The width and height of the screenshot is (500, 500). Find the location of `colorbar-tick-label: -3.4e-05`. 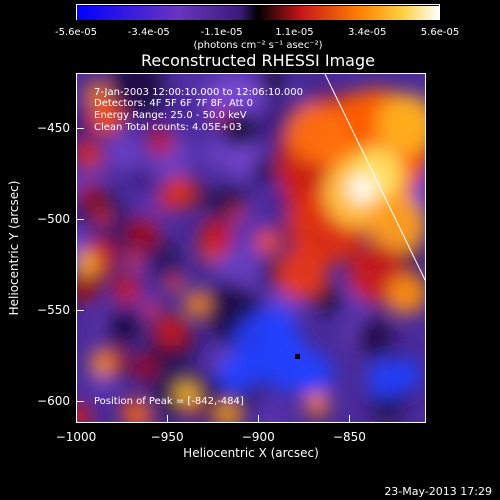

colorbar-tick-label: -3.4e-05 is located at coordinates (148, 32).